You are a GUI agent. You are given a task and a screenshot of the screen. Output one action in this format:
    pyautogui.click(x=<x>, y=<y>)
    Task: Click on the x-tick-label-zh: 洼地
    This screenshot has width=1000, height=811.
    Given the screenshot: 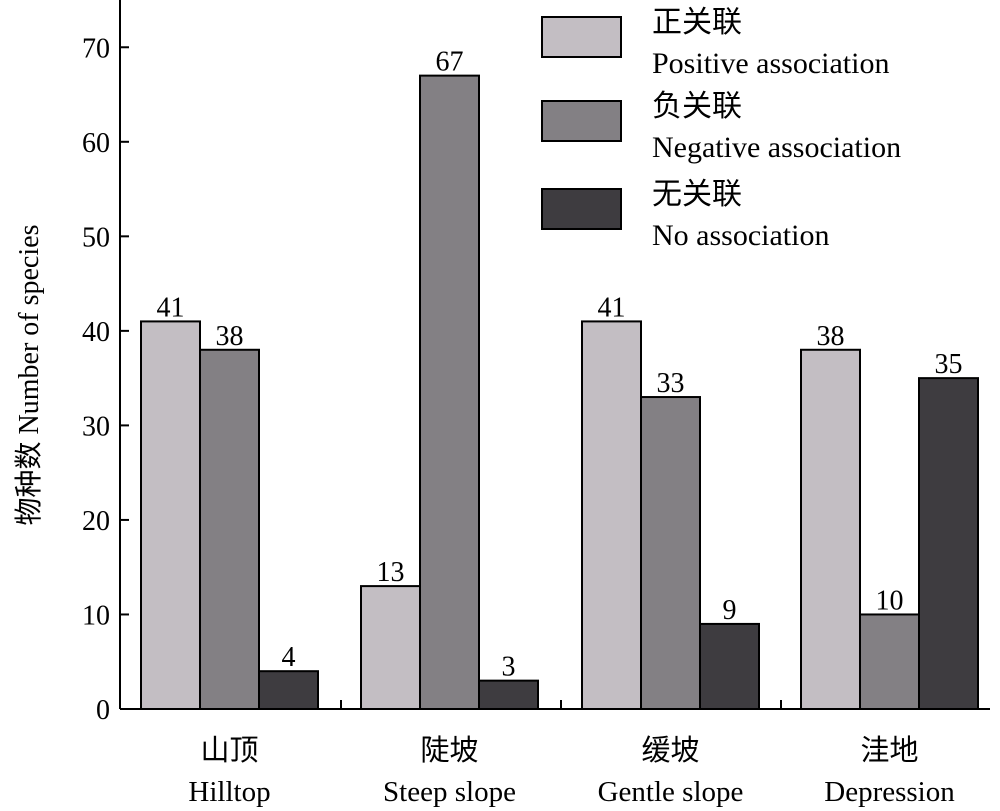 What is the action you would take?
    pyautogui.click(x=889, y=750)
    